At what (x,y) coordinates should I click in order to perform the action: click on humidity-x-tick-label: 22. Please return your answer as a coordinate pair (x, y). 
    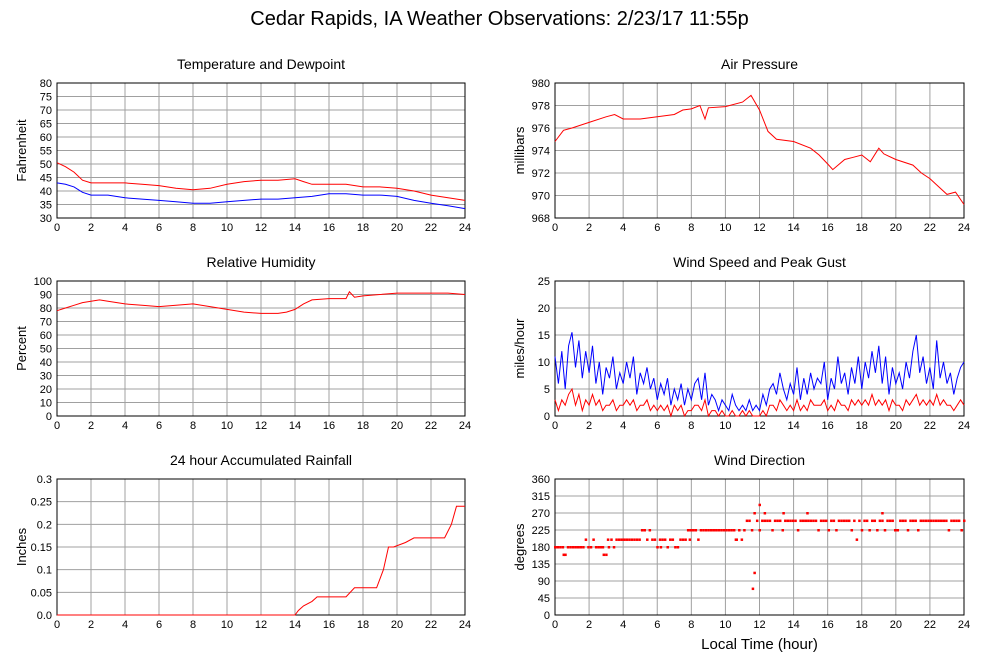
    Looking at the image, I should click on (431, 426).